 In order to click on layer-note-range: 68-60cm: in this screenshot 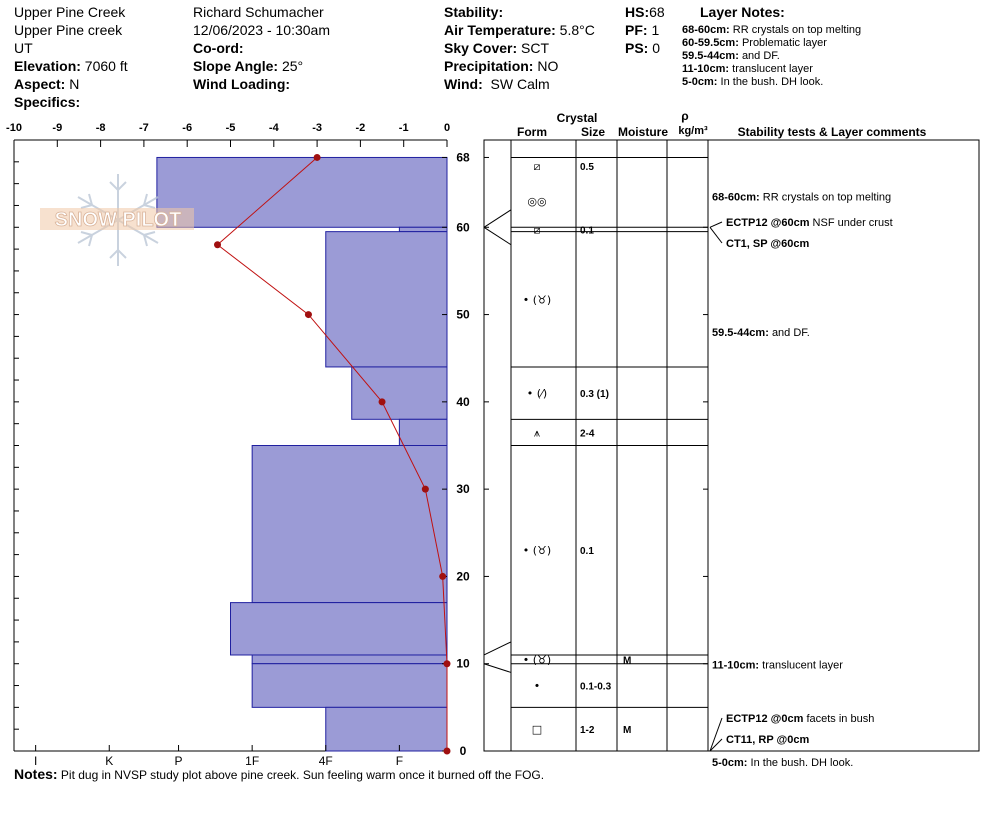, I will do `click(706, 30)`.